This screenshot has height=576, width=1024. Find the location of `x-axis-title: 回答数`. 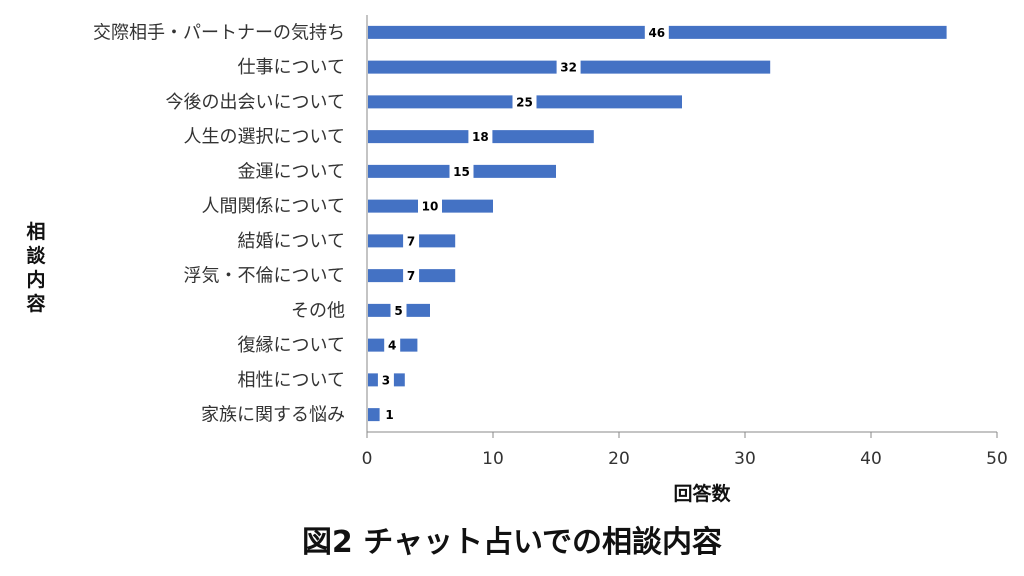

x-axis-title: 回答数 is located at coordinates (702, 493).